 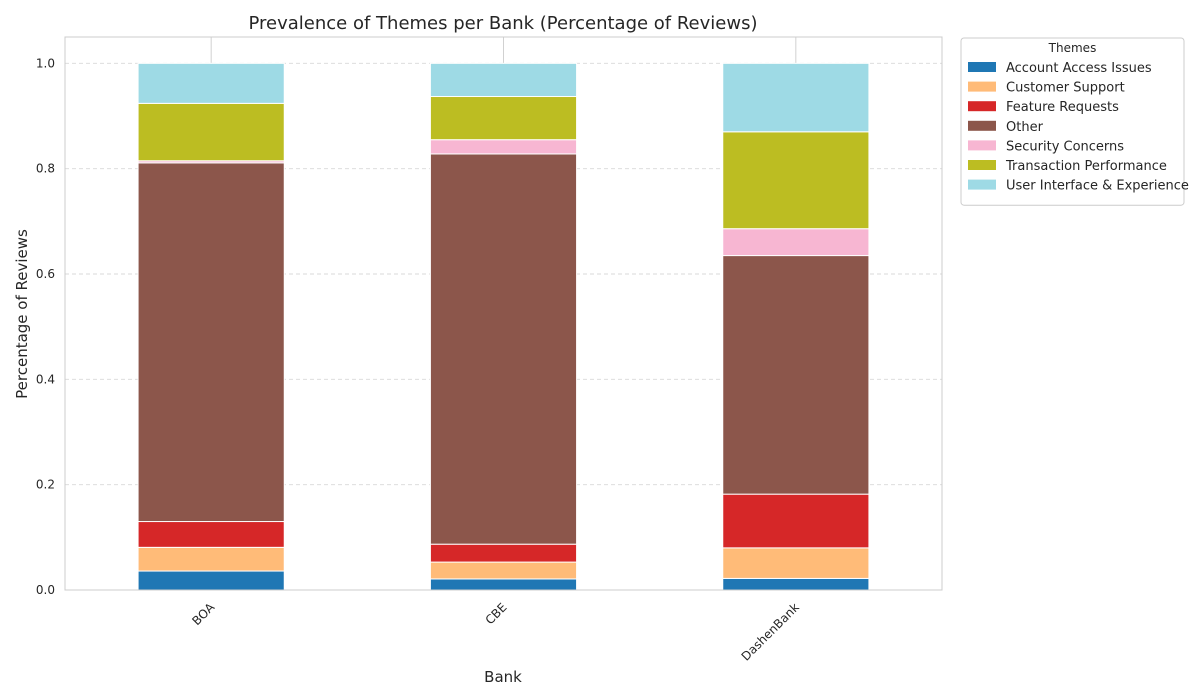 What do you see at coordinates (496, 613) in the screenshot?
I see `x-tick-label-cbe: CBE` at bounding box center [496, 613].